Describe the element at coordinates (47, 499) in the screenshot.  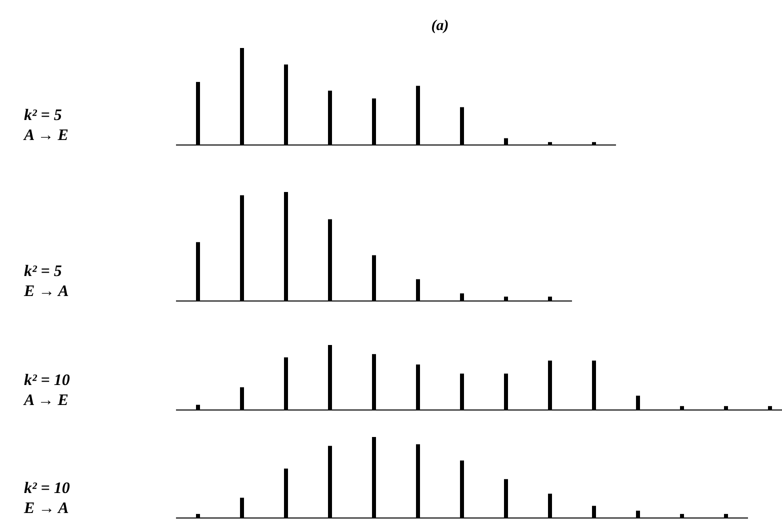
I see `y-axis-title: k² = 10 E → A` at that location.